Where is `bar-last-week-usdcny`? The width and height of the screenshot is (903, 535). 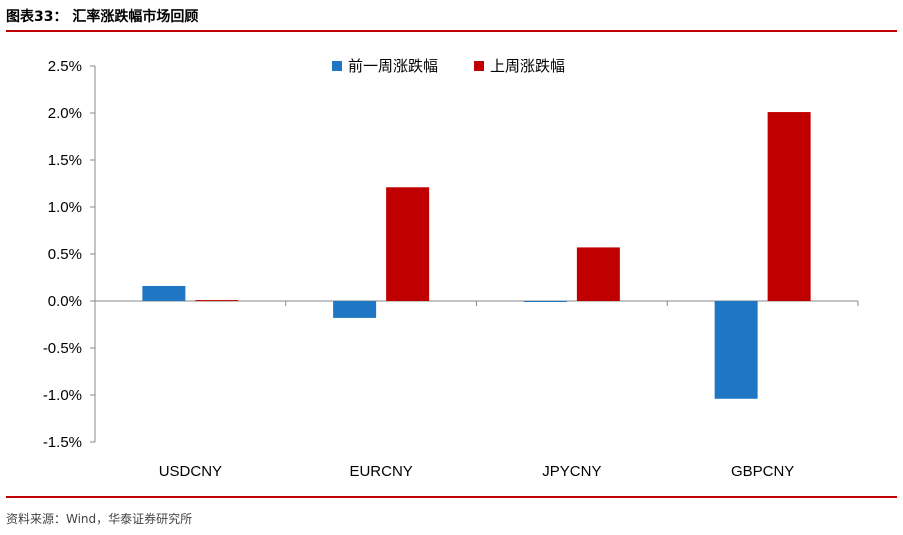 bar-last-week-usdcny is located at coordinates (217, 301).